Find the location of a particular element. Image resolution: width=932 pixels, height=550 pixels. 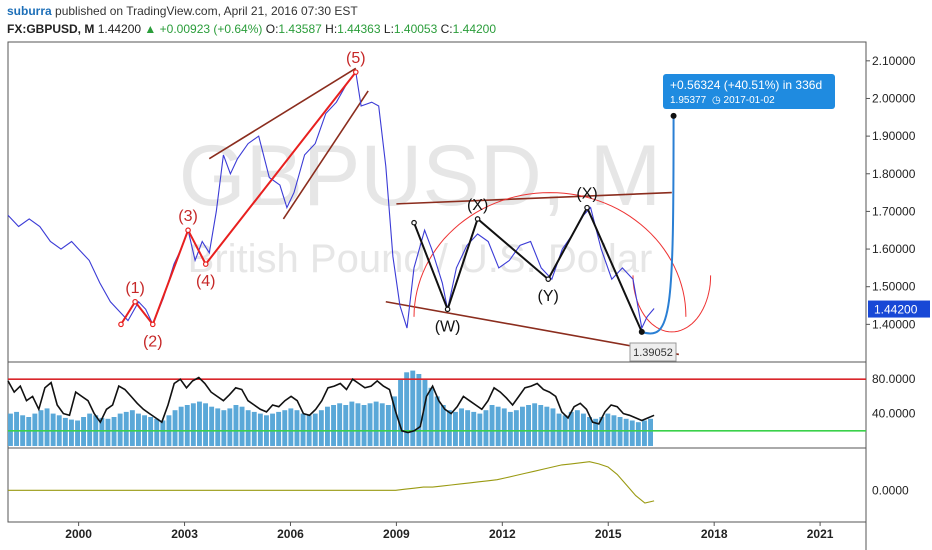

high-label: H: is located at coordinates (331, 29).